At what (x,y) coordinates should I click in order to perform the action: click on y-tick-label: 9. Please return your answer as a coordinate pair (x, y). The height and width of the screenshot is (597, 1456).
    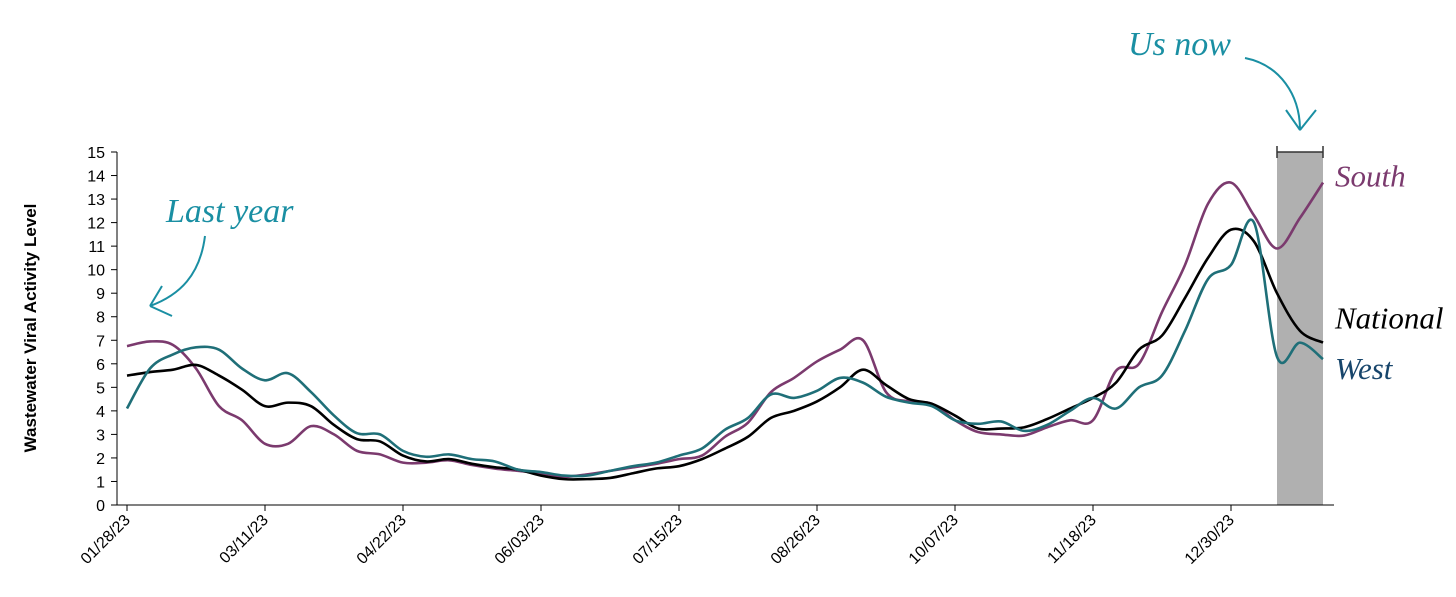
    Looking at the image, I should click on (100, 294).